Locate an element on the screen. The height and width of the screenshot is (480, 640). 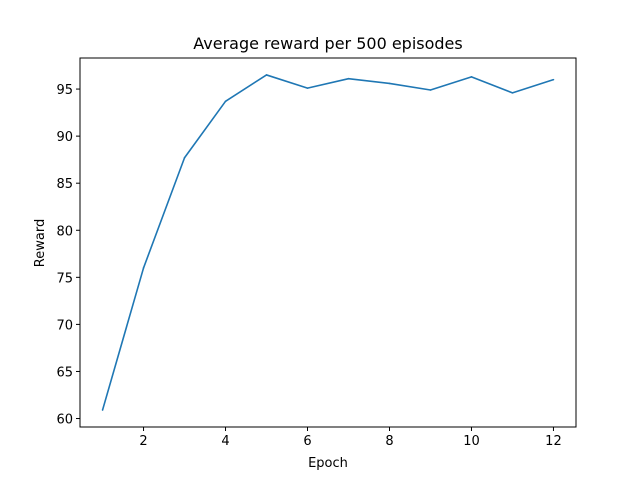
x-tick-label: 12 is located at coordinates (553, 441).